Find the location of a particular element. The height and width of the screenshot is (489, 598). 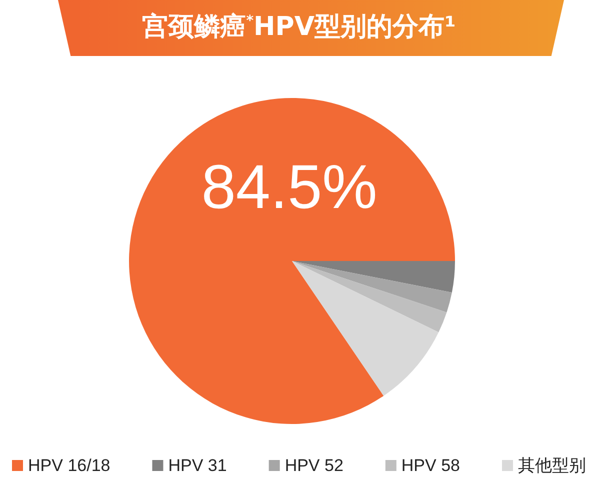

legend-label: HPV 58 is located at coordinates (430, 465).